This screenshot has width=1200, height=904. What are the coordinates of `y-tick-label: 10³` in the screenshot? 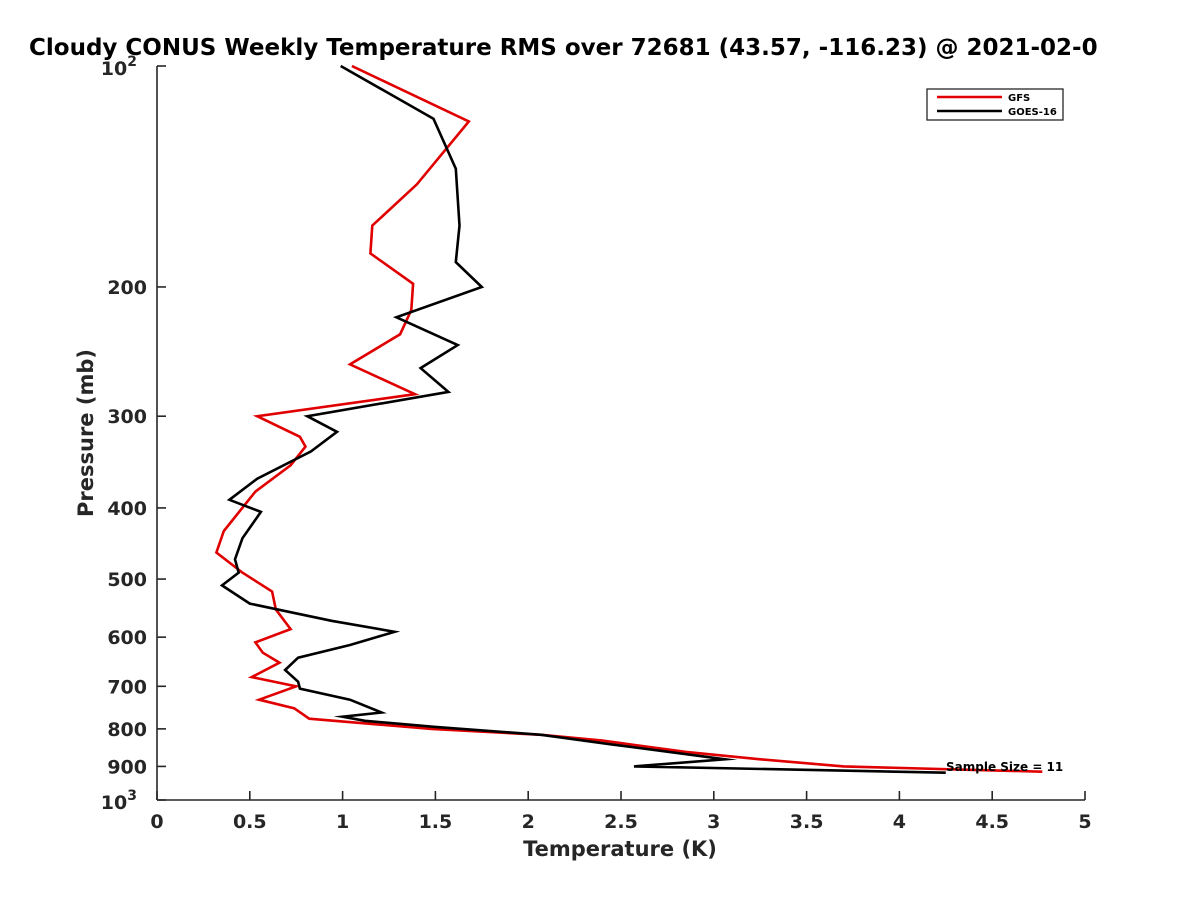 It's located at (119, 801).